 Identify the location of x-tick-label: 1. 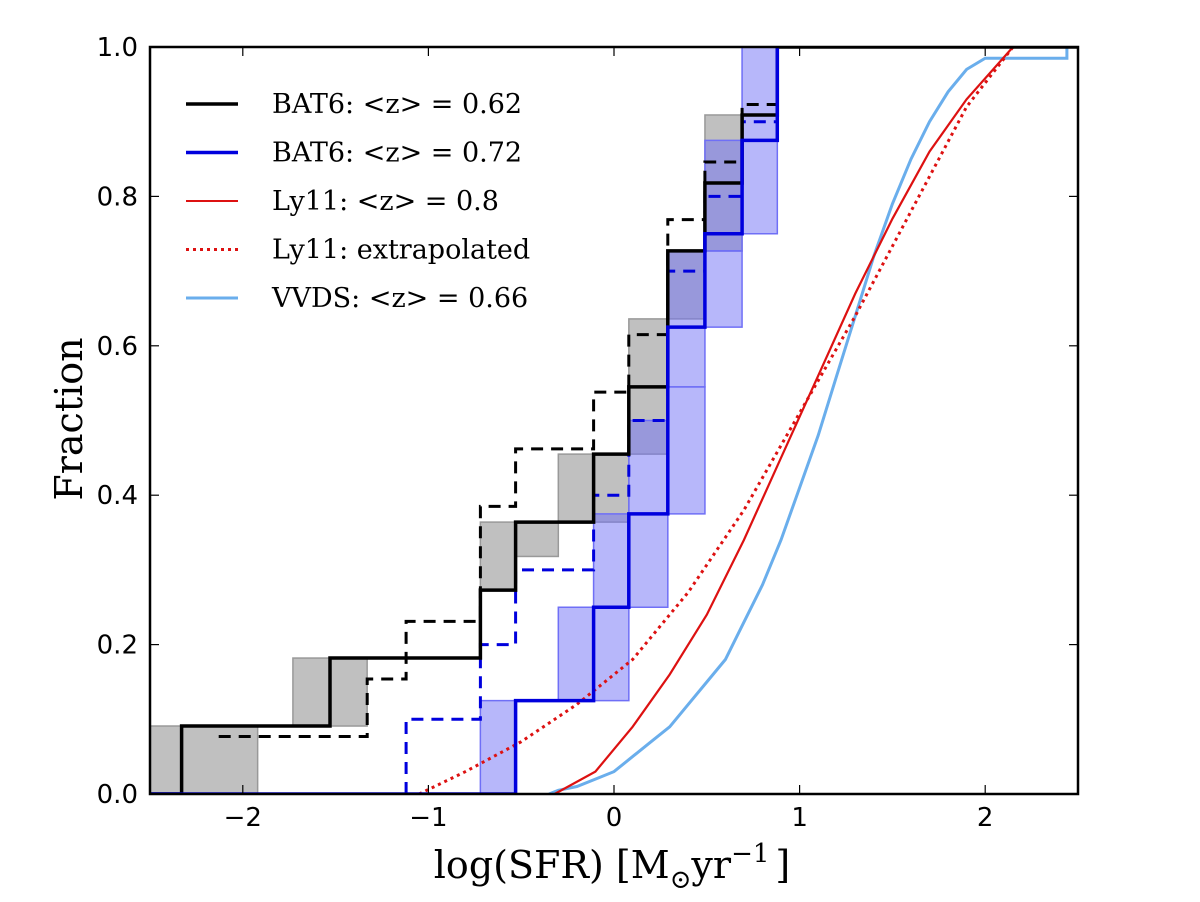
(799, 818).